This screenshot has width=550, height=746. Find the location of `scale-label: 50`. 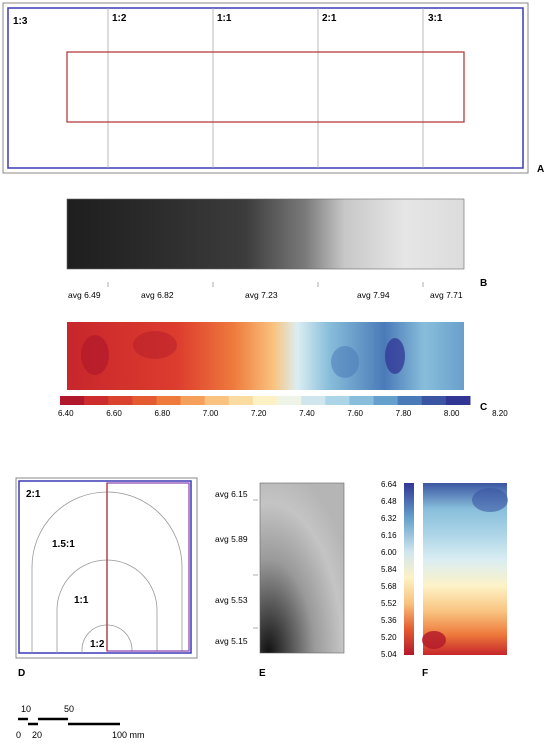

scale-label: 50 is located at coordinates (69, 709).